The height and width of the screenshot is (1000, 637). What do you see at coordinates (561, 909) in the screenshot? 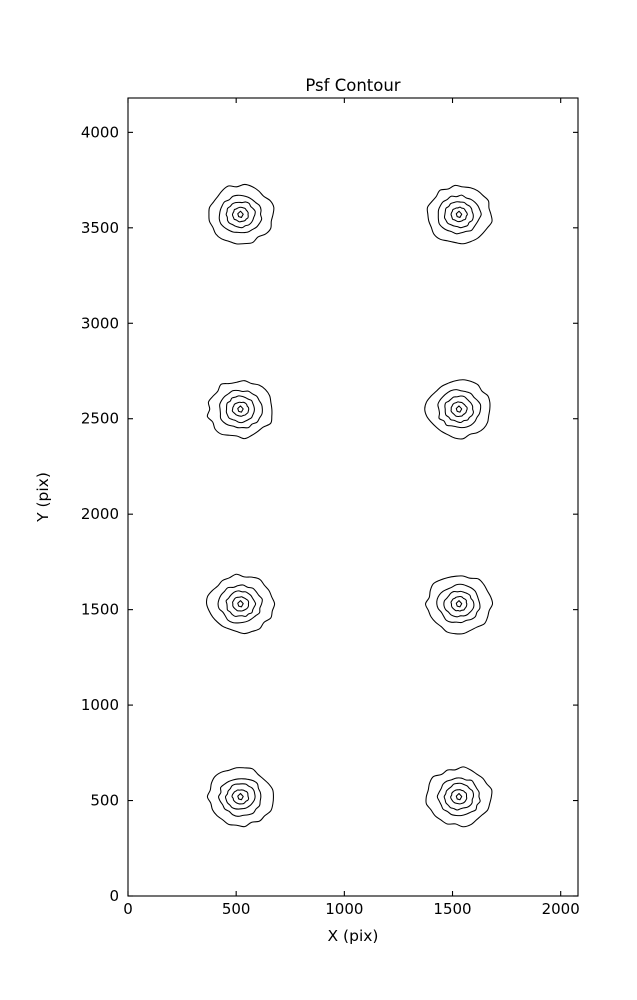
I see `x-tick-label: 2000` at bounding box center [561, 909].